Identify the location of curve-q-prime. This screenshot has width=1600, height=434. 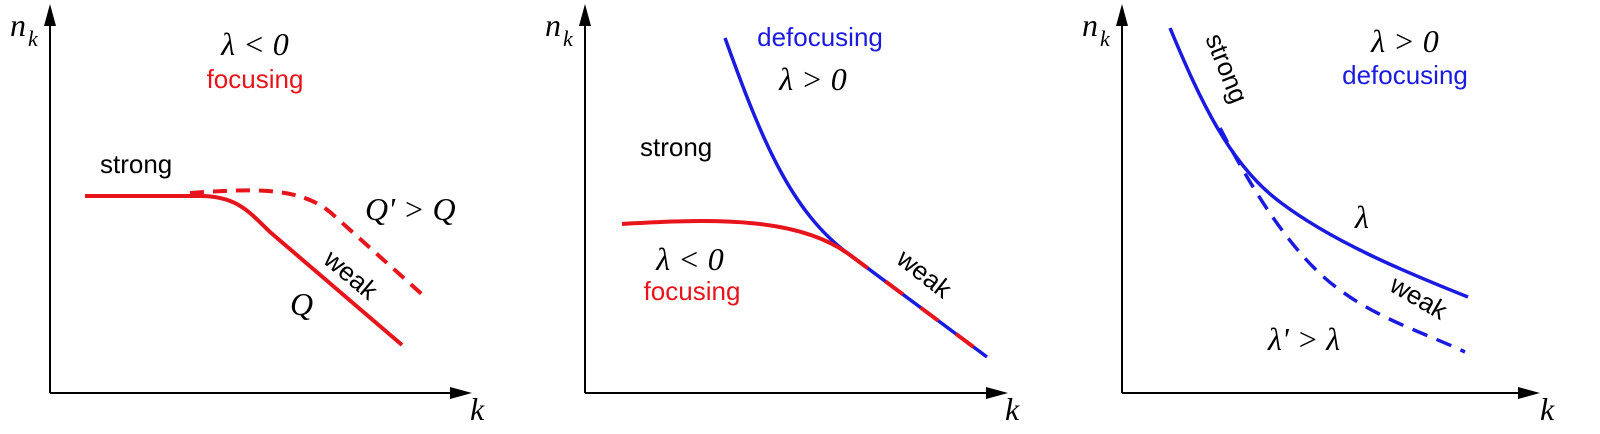
(308, 243).